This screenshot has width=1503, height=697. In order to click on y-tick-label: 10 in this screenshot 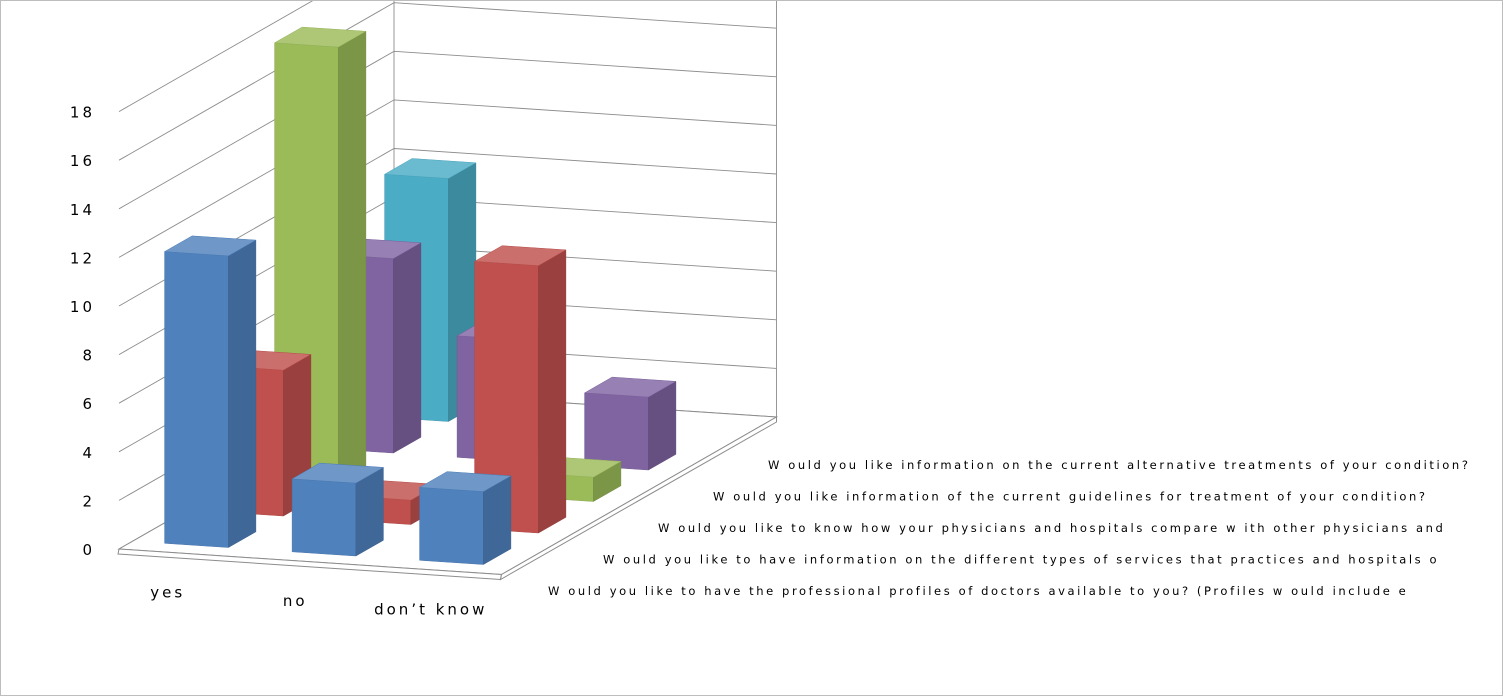, I will do `click(82, 307)`.